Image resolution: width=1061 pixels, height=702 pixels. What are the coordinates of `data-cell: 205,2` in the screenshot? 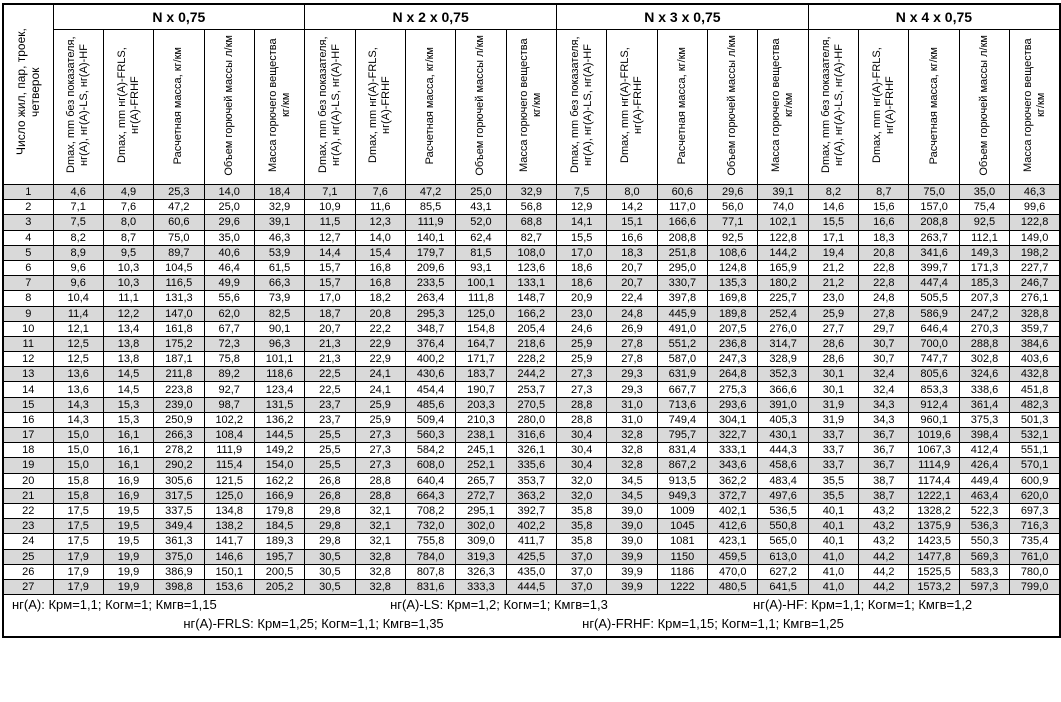 It's located at (279, 587).